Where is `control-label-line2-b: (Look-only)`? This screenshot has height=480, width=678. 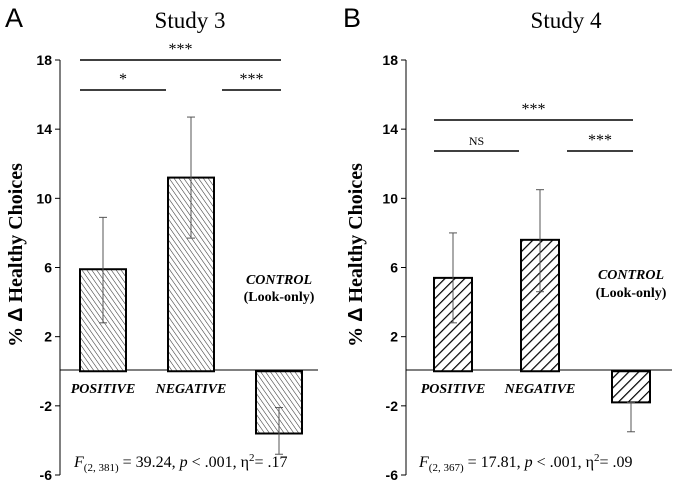 control-label-line2-b: (Look-only) is located at coordinates (631, 293).